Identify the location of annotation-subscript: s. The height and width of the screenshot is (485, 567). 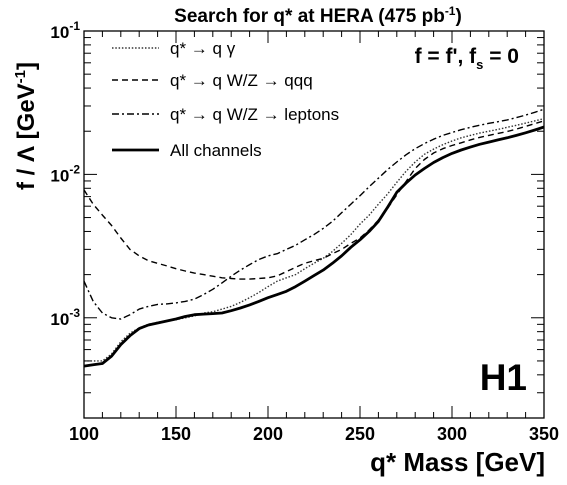
(479, 64).